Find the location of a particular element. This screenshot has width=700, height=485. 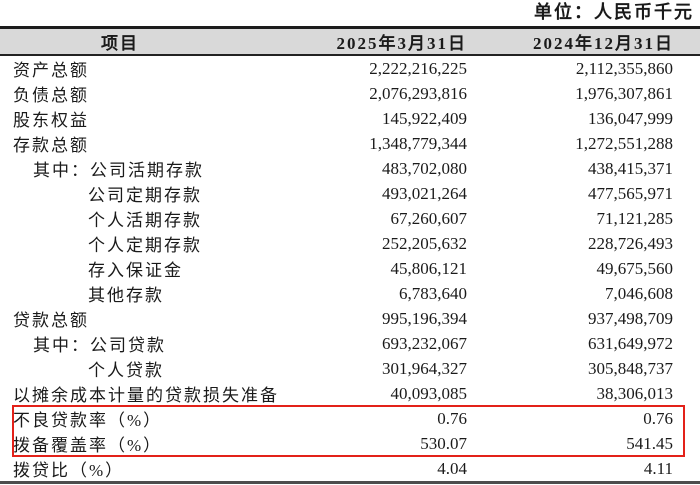

value-prior-period: 71,121,285 is located at coordinates (635, 218).